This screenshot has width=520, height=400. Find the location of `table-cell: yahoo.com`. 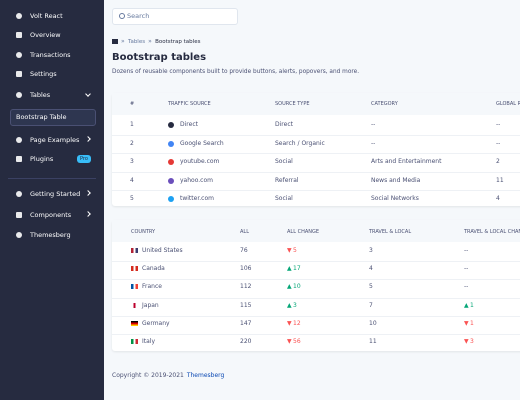

table-cell: yahoo.com is located at coordinates (196, 180).